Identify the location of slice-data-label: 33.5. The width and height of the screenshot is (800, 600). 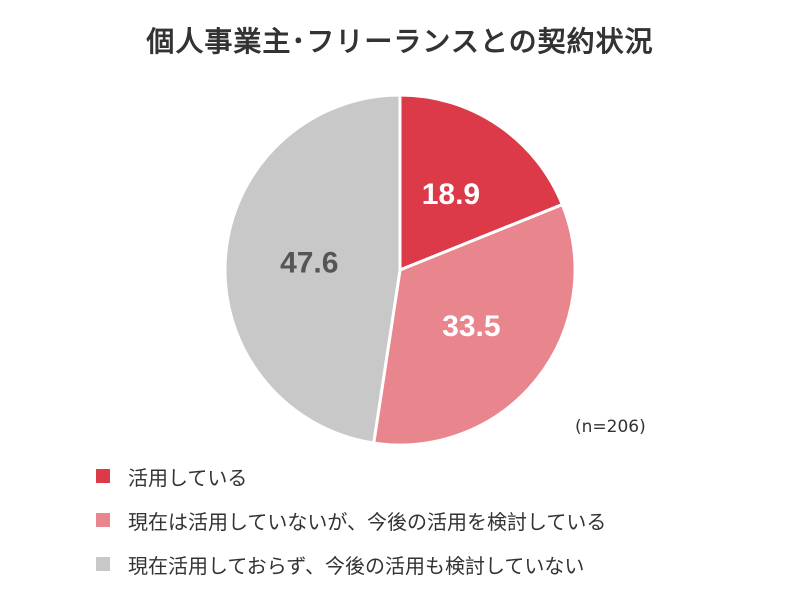
(471, 326).